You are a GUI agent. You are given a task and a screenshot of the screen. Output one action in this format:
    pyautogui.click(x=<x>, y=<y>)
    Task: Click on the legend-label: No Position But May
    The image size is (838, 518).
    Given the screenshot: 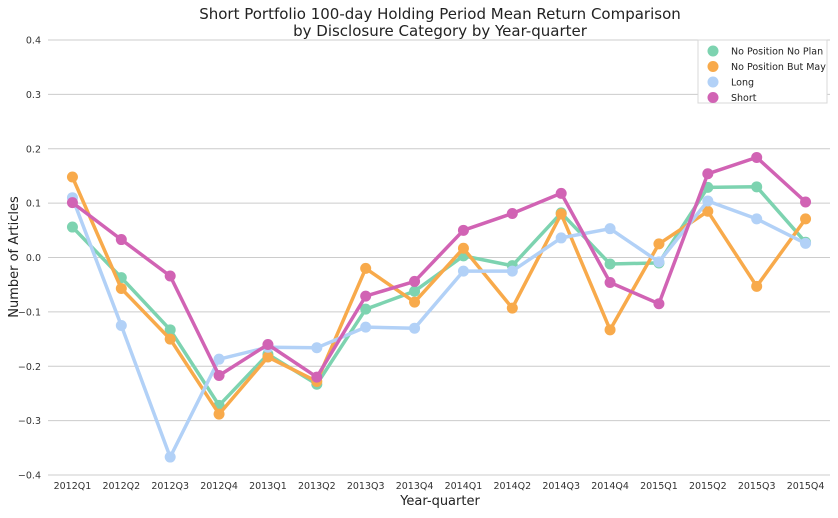 What is the action you would take?
    pyautogui.click(x=778, y=67)
    